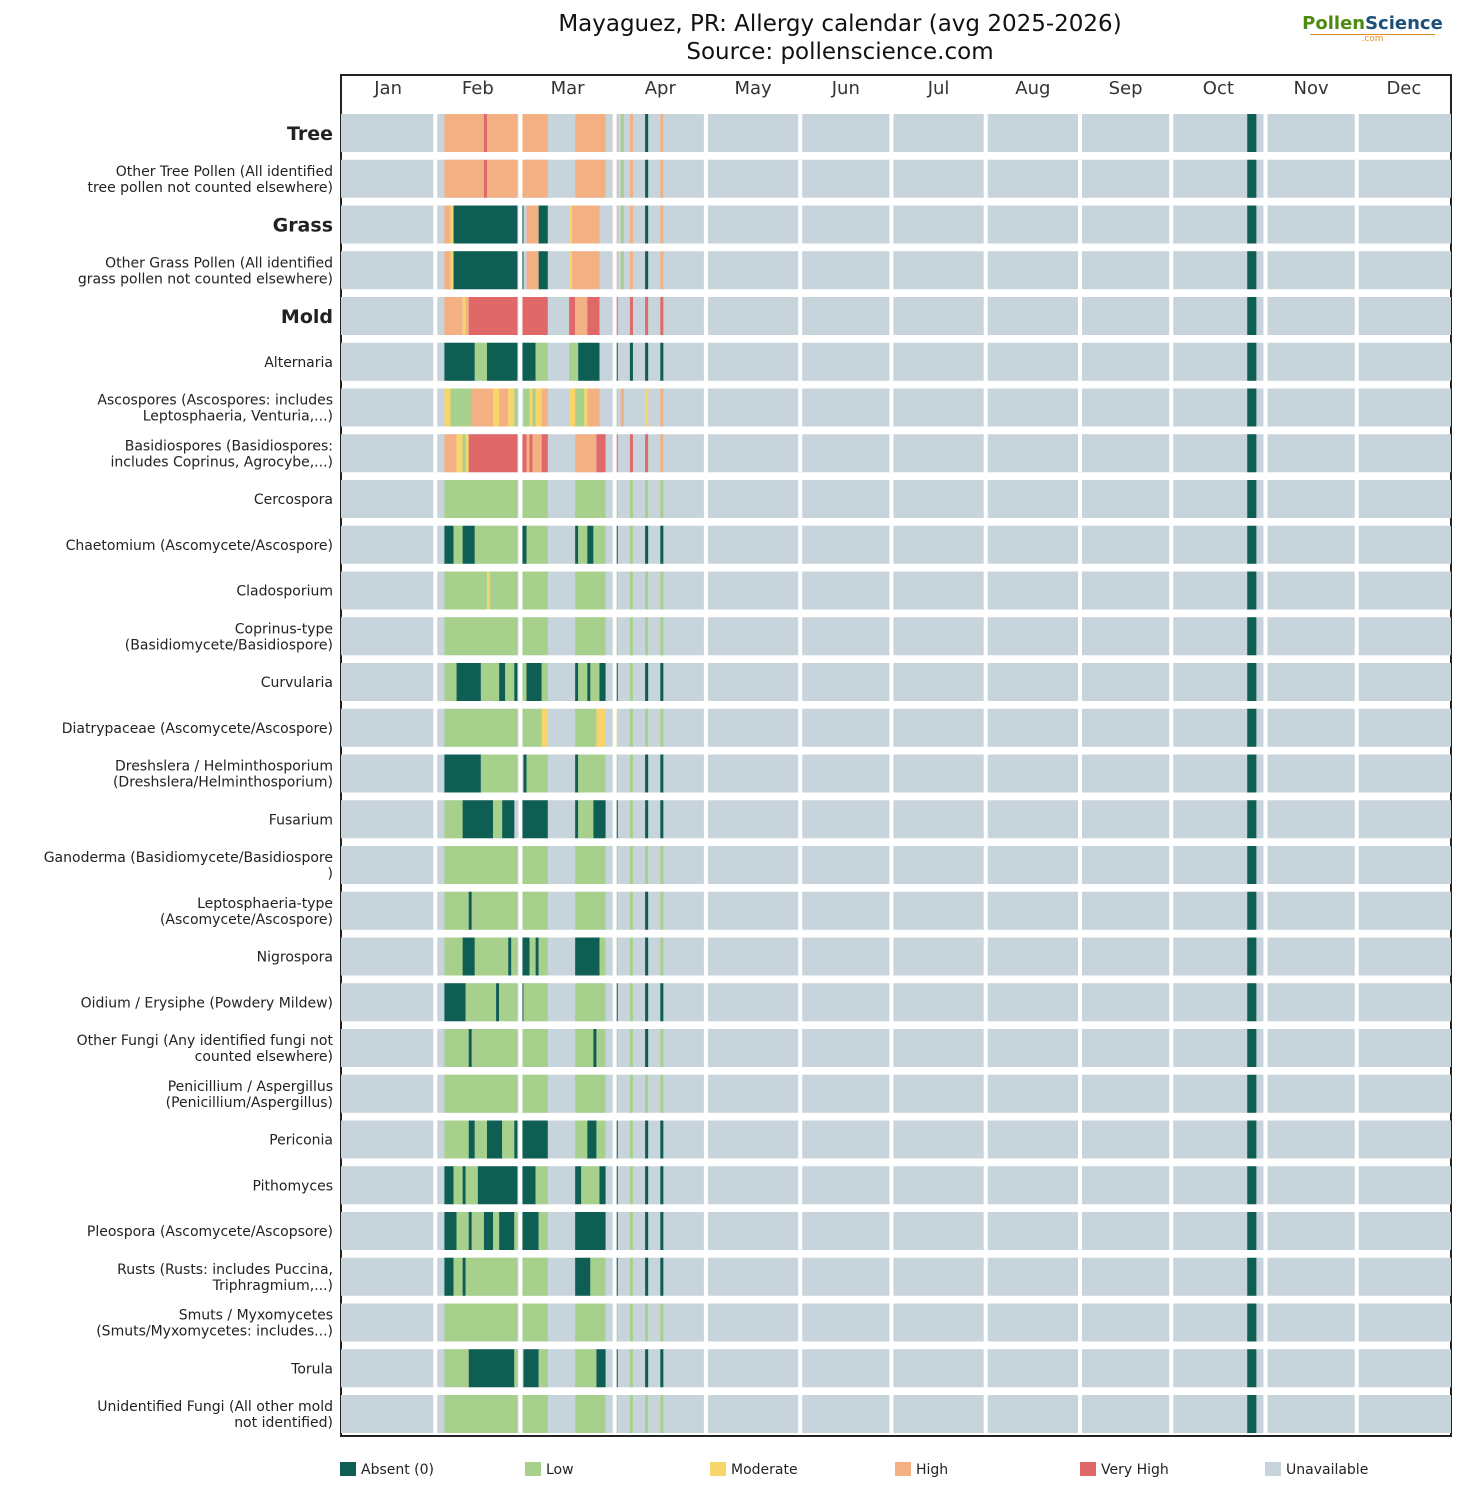 This screenshot has height=1509, width=1480. Describe the element at coordinates (845, 88) in the screenshot. I see `month-label-jun: Jun` at that location.